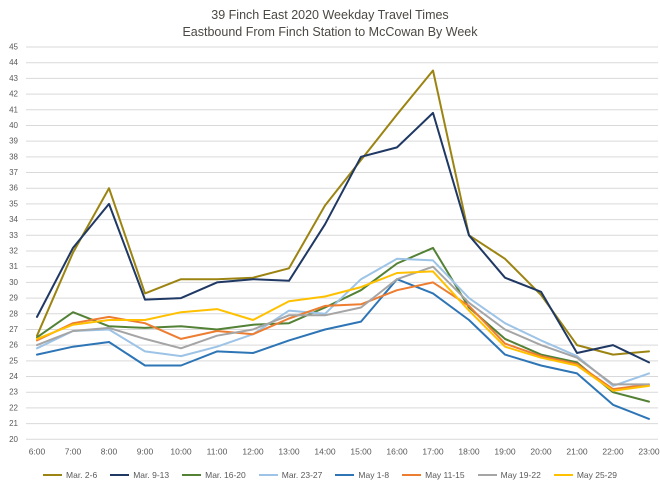 This screenshot has height=486, width=660. What do you see at coordinates (13, 156) in the screenshot?
I see `y-axis-tick-label: 38` at bounding box center [13, 156].